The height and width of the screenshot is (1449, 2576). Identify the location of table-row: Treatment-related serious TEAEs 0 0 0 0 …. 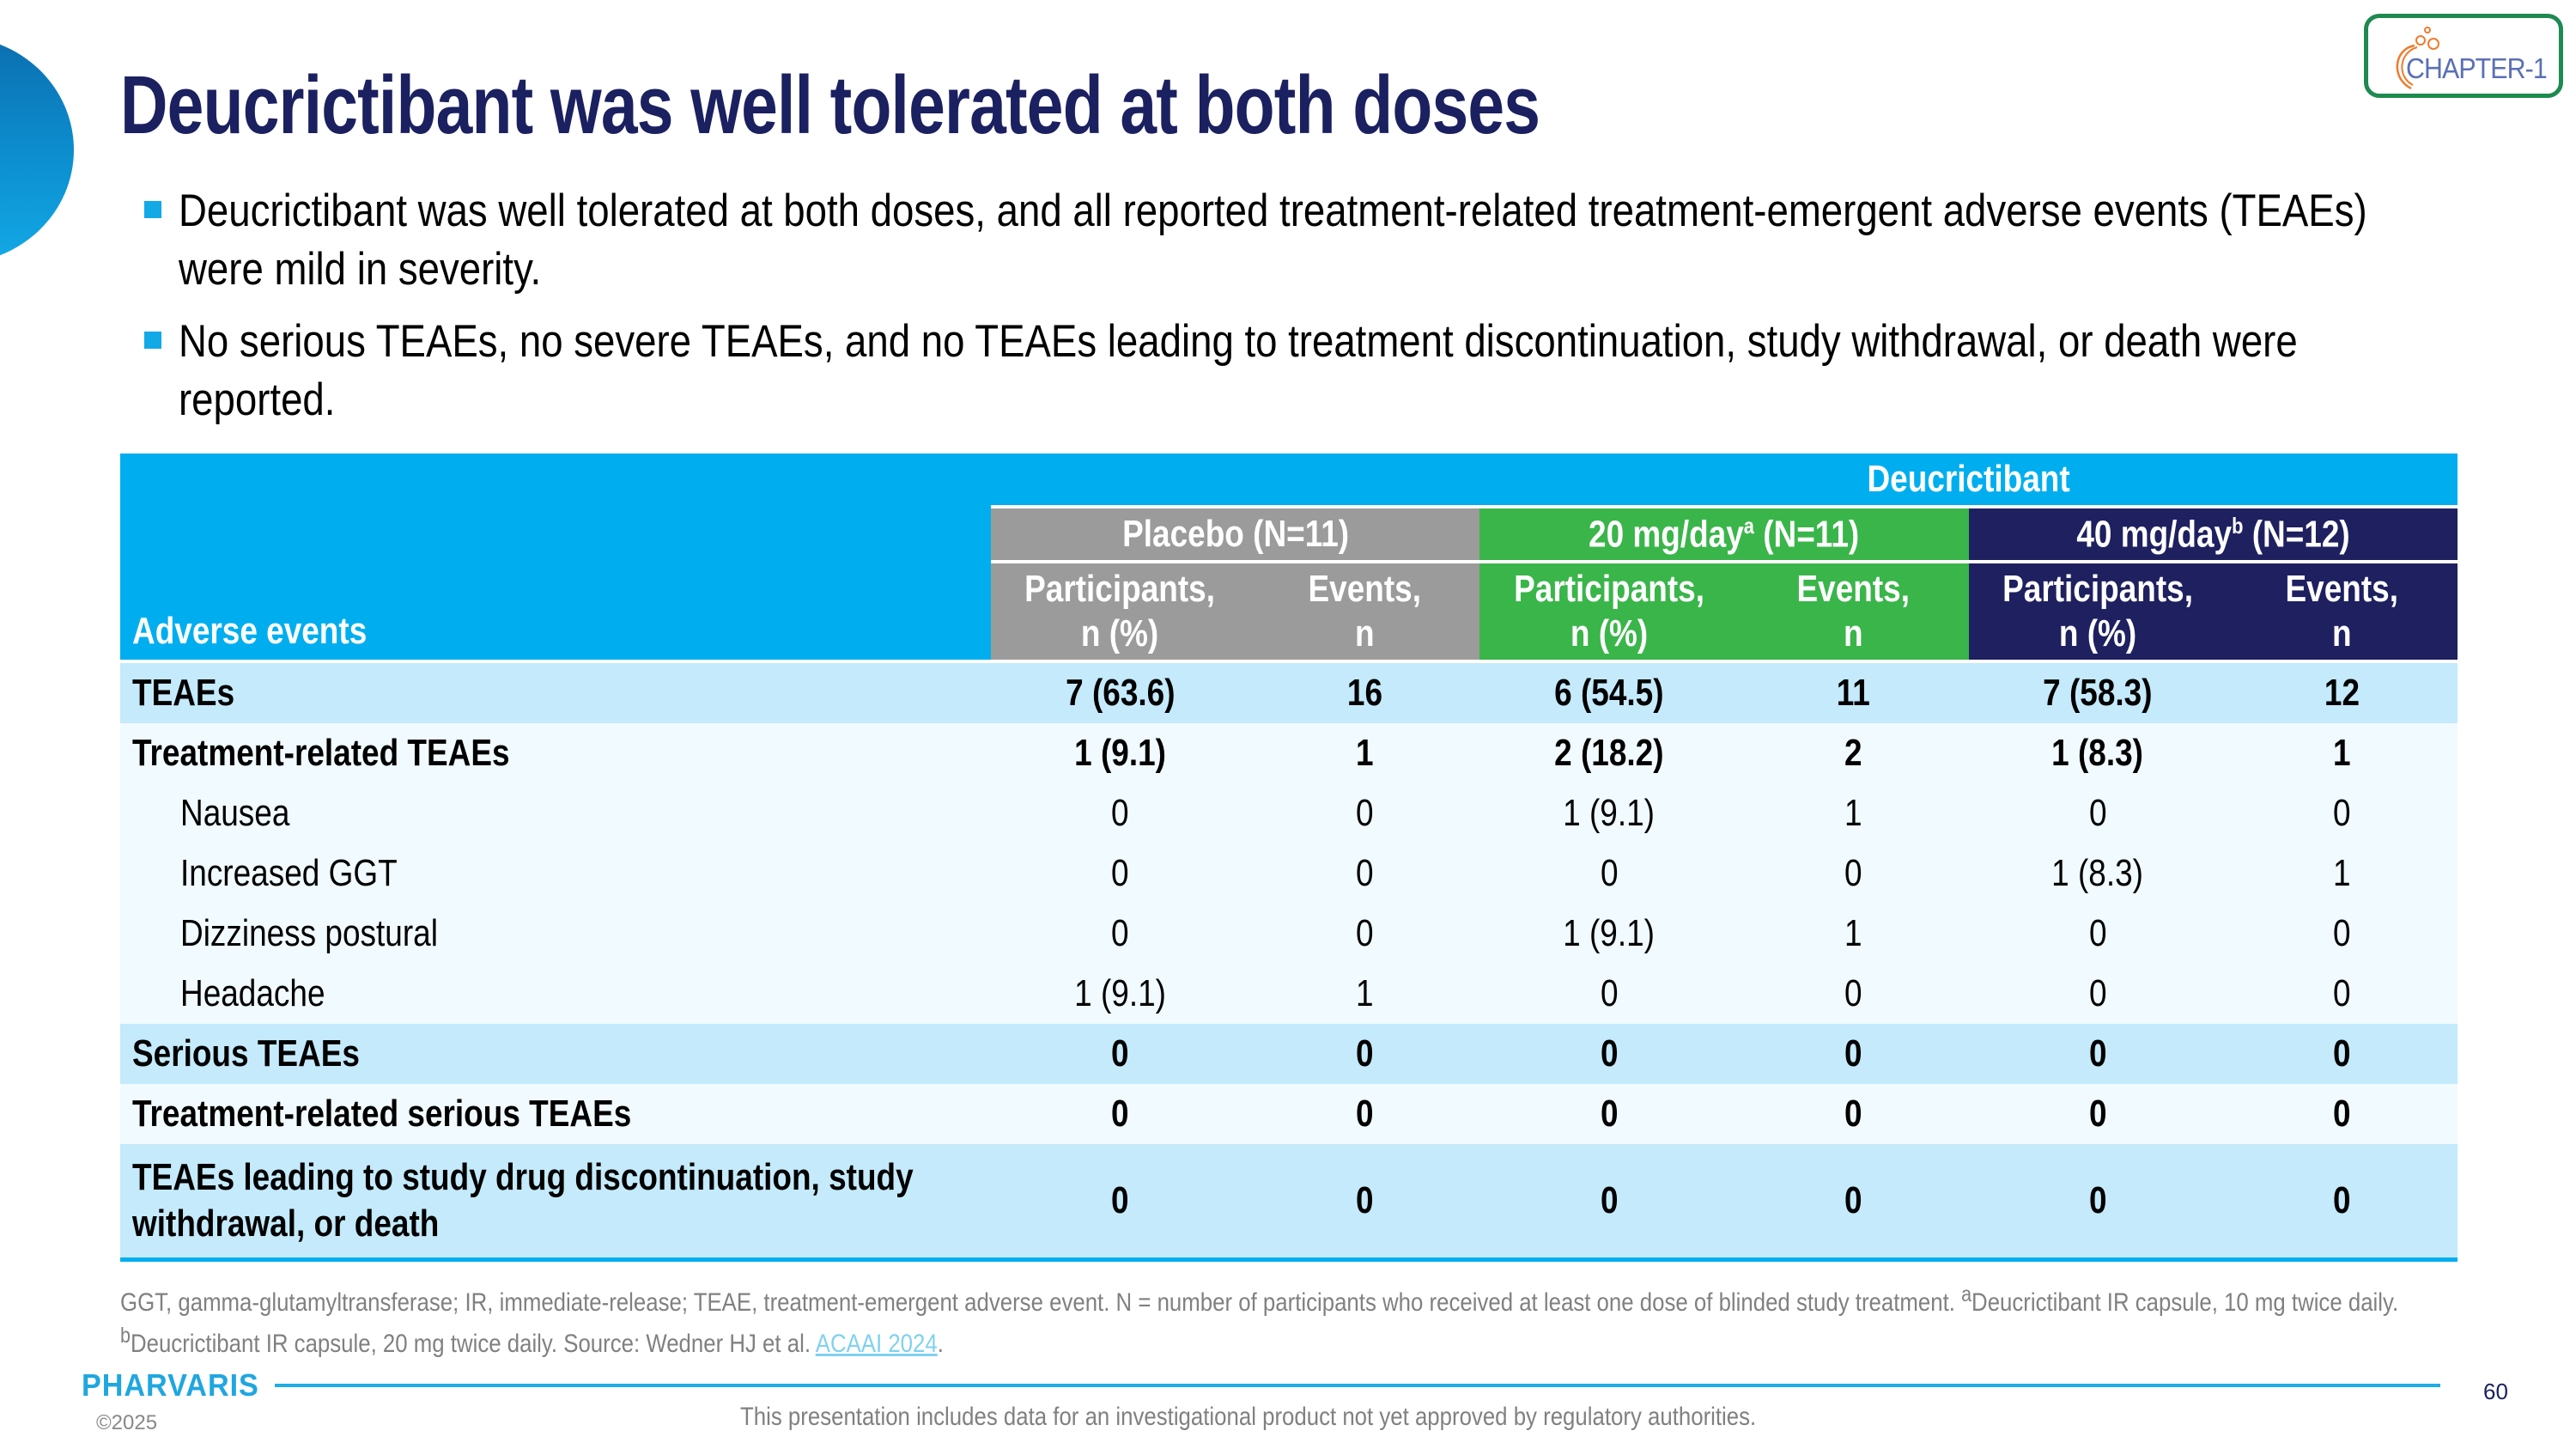
(1289, 1114).